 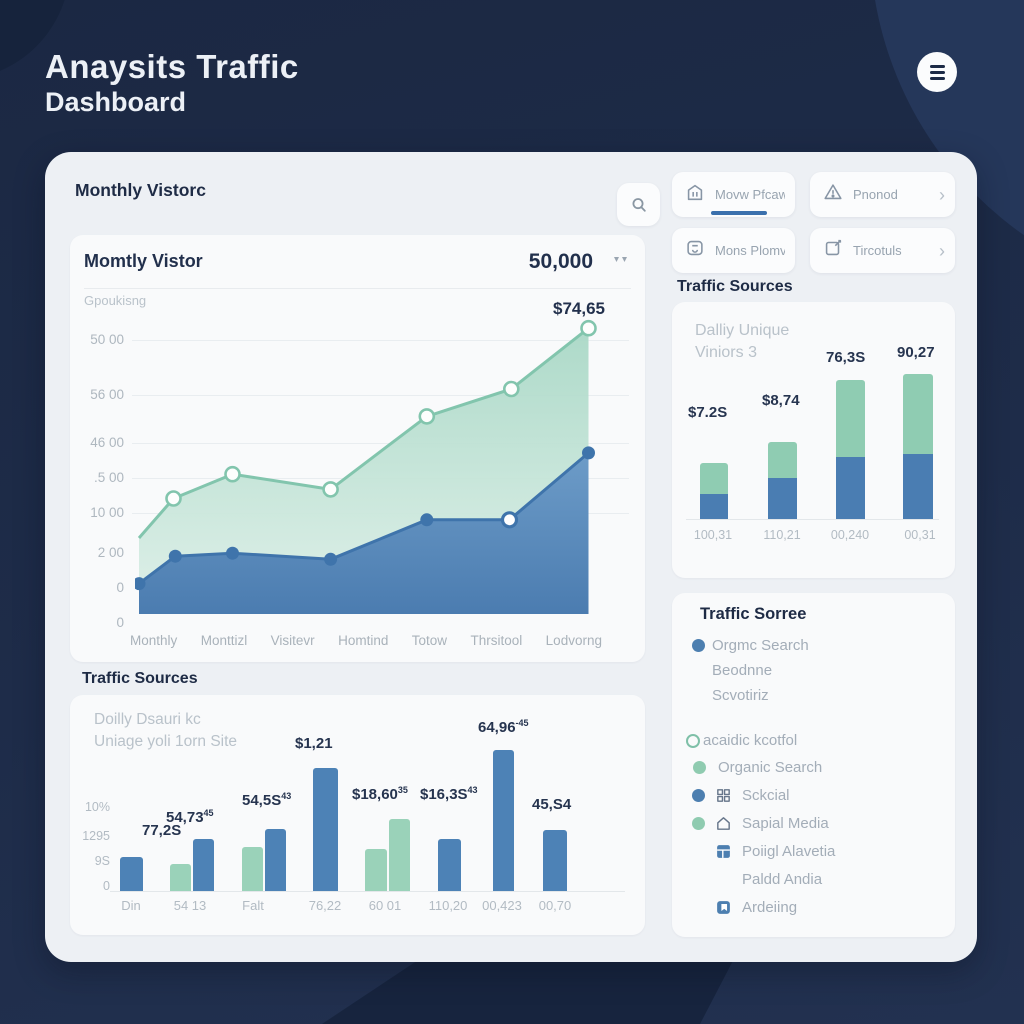 What do you see at coordinates (813, 646) in the screenshot?
I see `legend-item: Orgmc Search` at bounding box center [813, 646].